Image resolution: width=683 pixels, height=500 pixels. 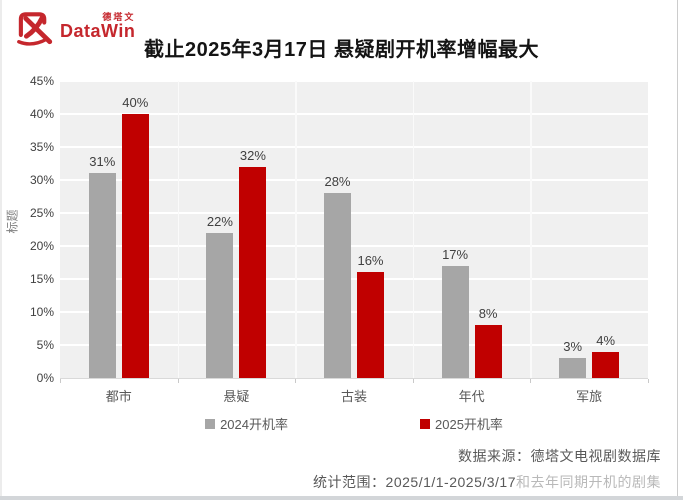 I want to click on bar-2024开机率-都市: 31%, so click(x=102, y=266).